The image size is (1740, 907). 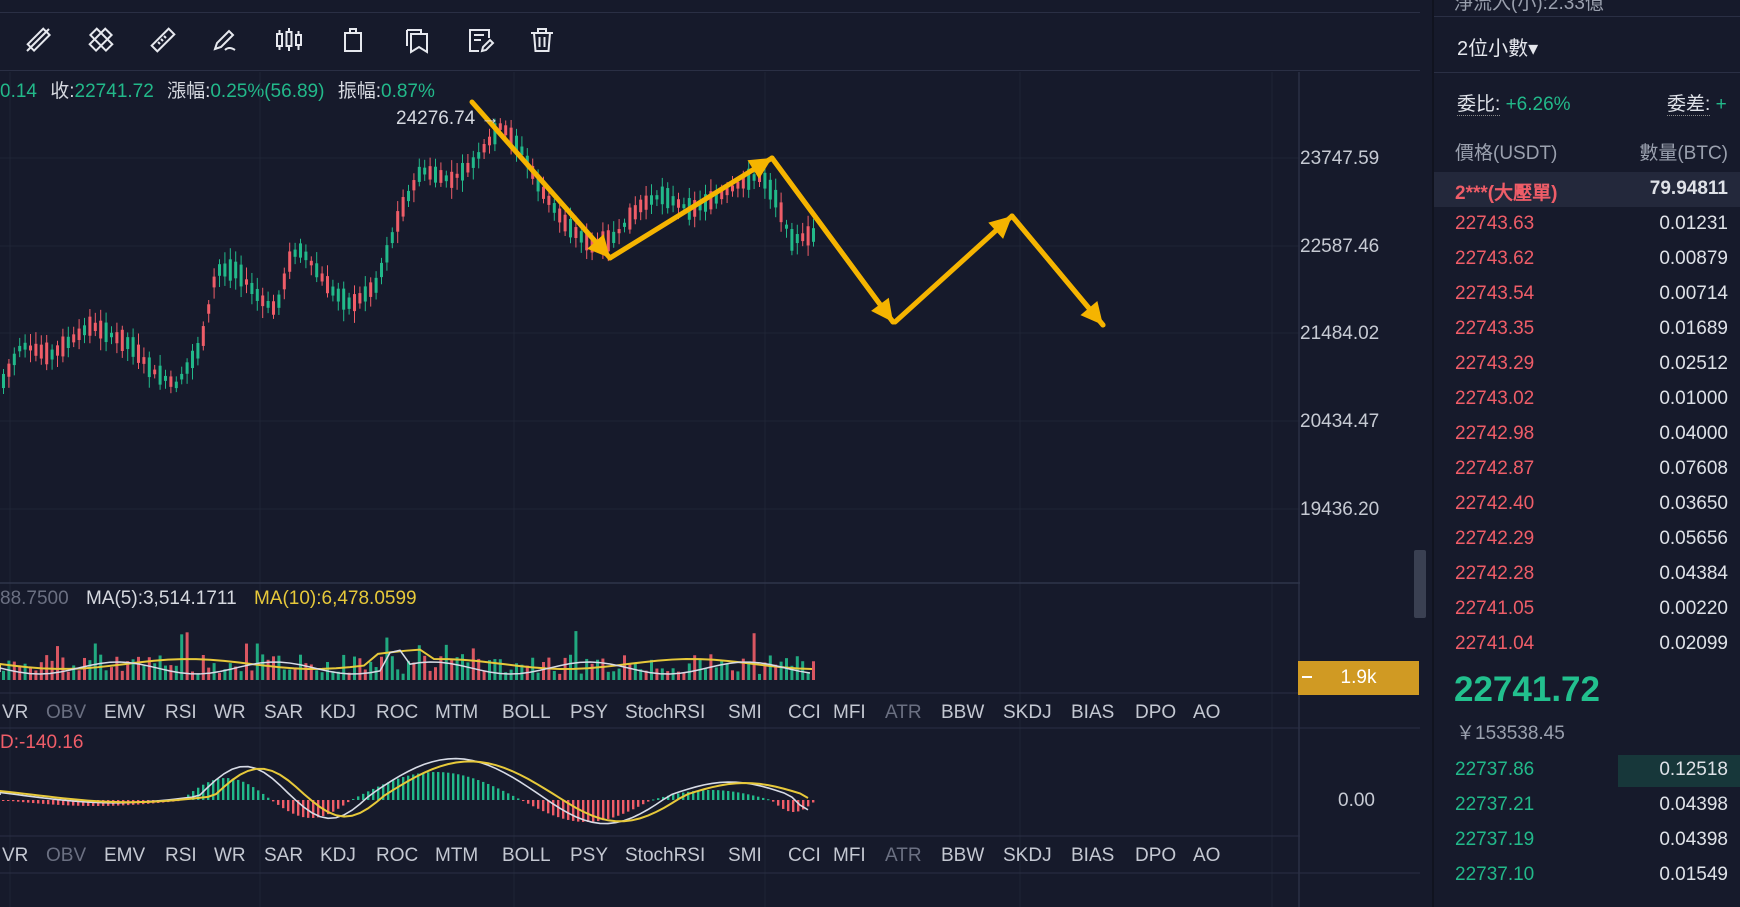 What do you see at coordinates (1693, 769) in the screenshot?
I see `bid-qty: 0.12518` at bounding box center [1693, 769].